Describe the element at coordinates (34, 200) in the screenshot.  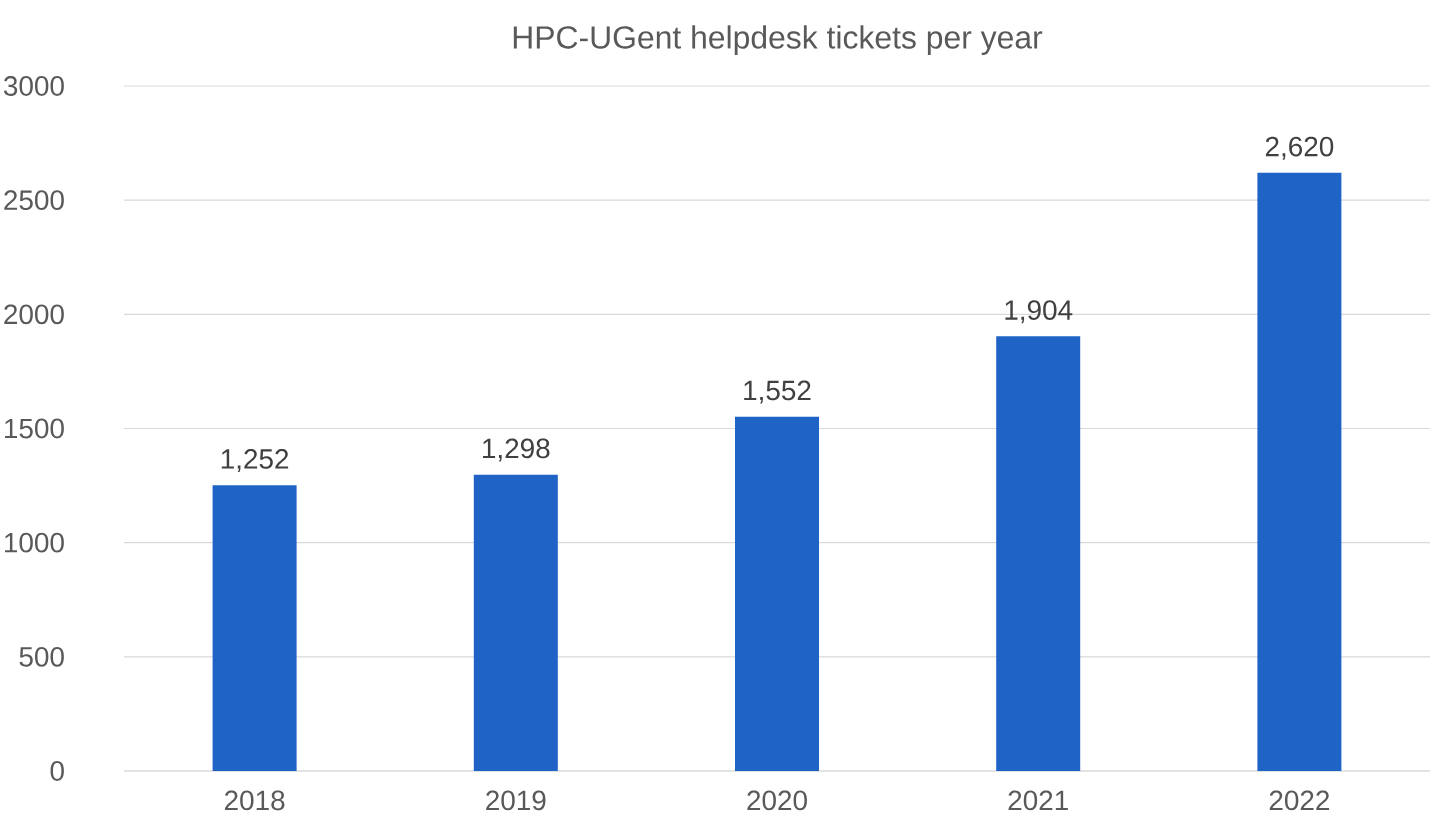
I see `y-tick-label: 2500` at that location.